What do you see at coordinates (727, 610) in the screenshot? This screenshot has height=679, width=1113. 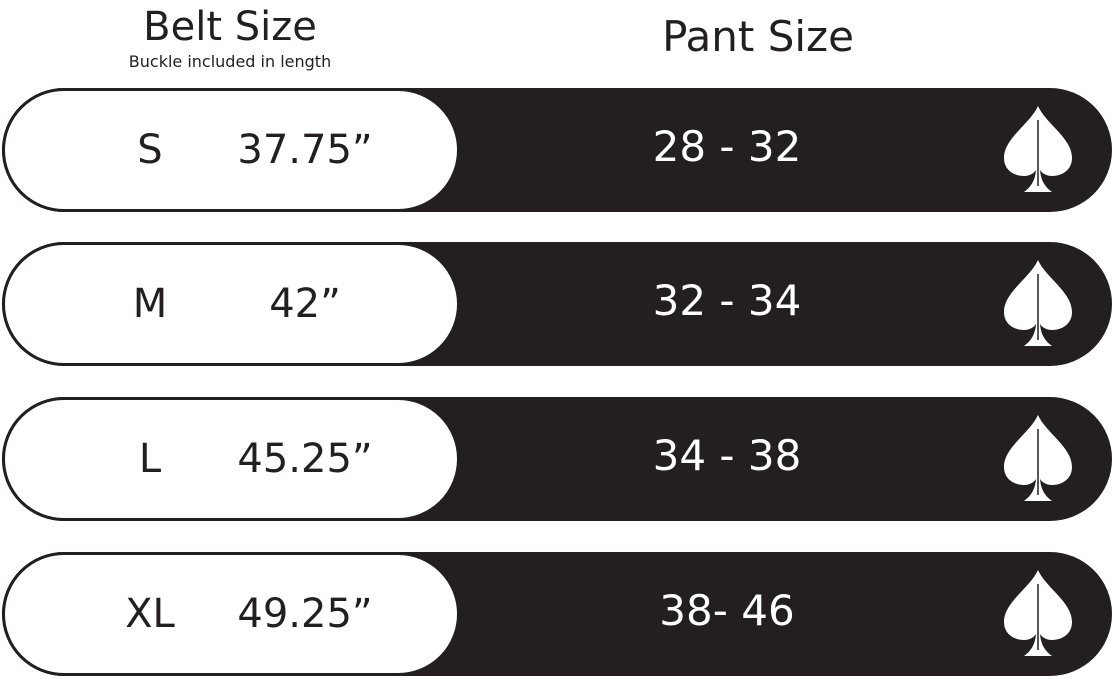 I see `pant-size-range: 38- 46` at bounding box center [727, 610].